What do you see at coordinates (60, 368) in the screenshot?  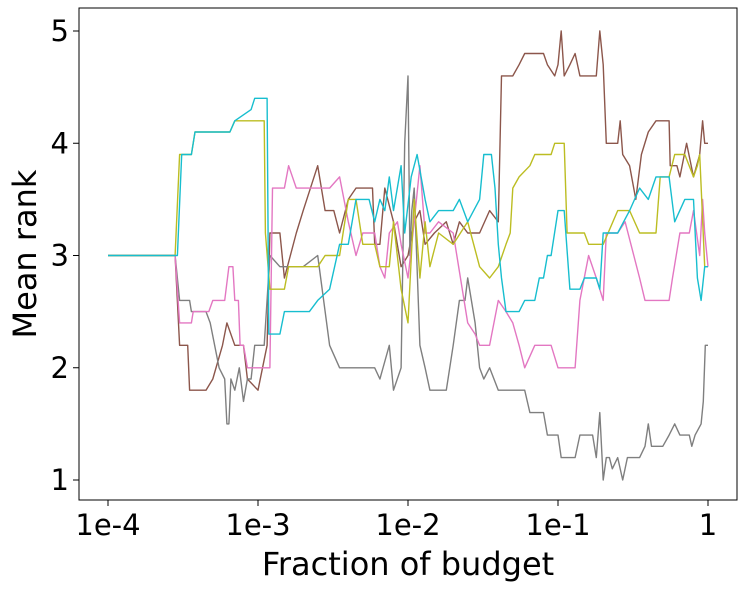 I see `y-tick-label: 2` at bounding box center [60, 368].